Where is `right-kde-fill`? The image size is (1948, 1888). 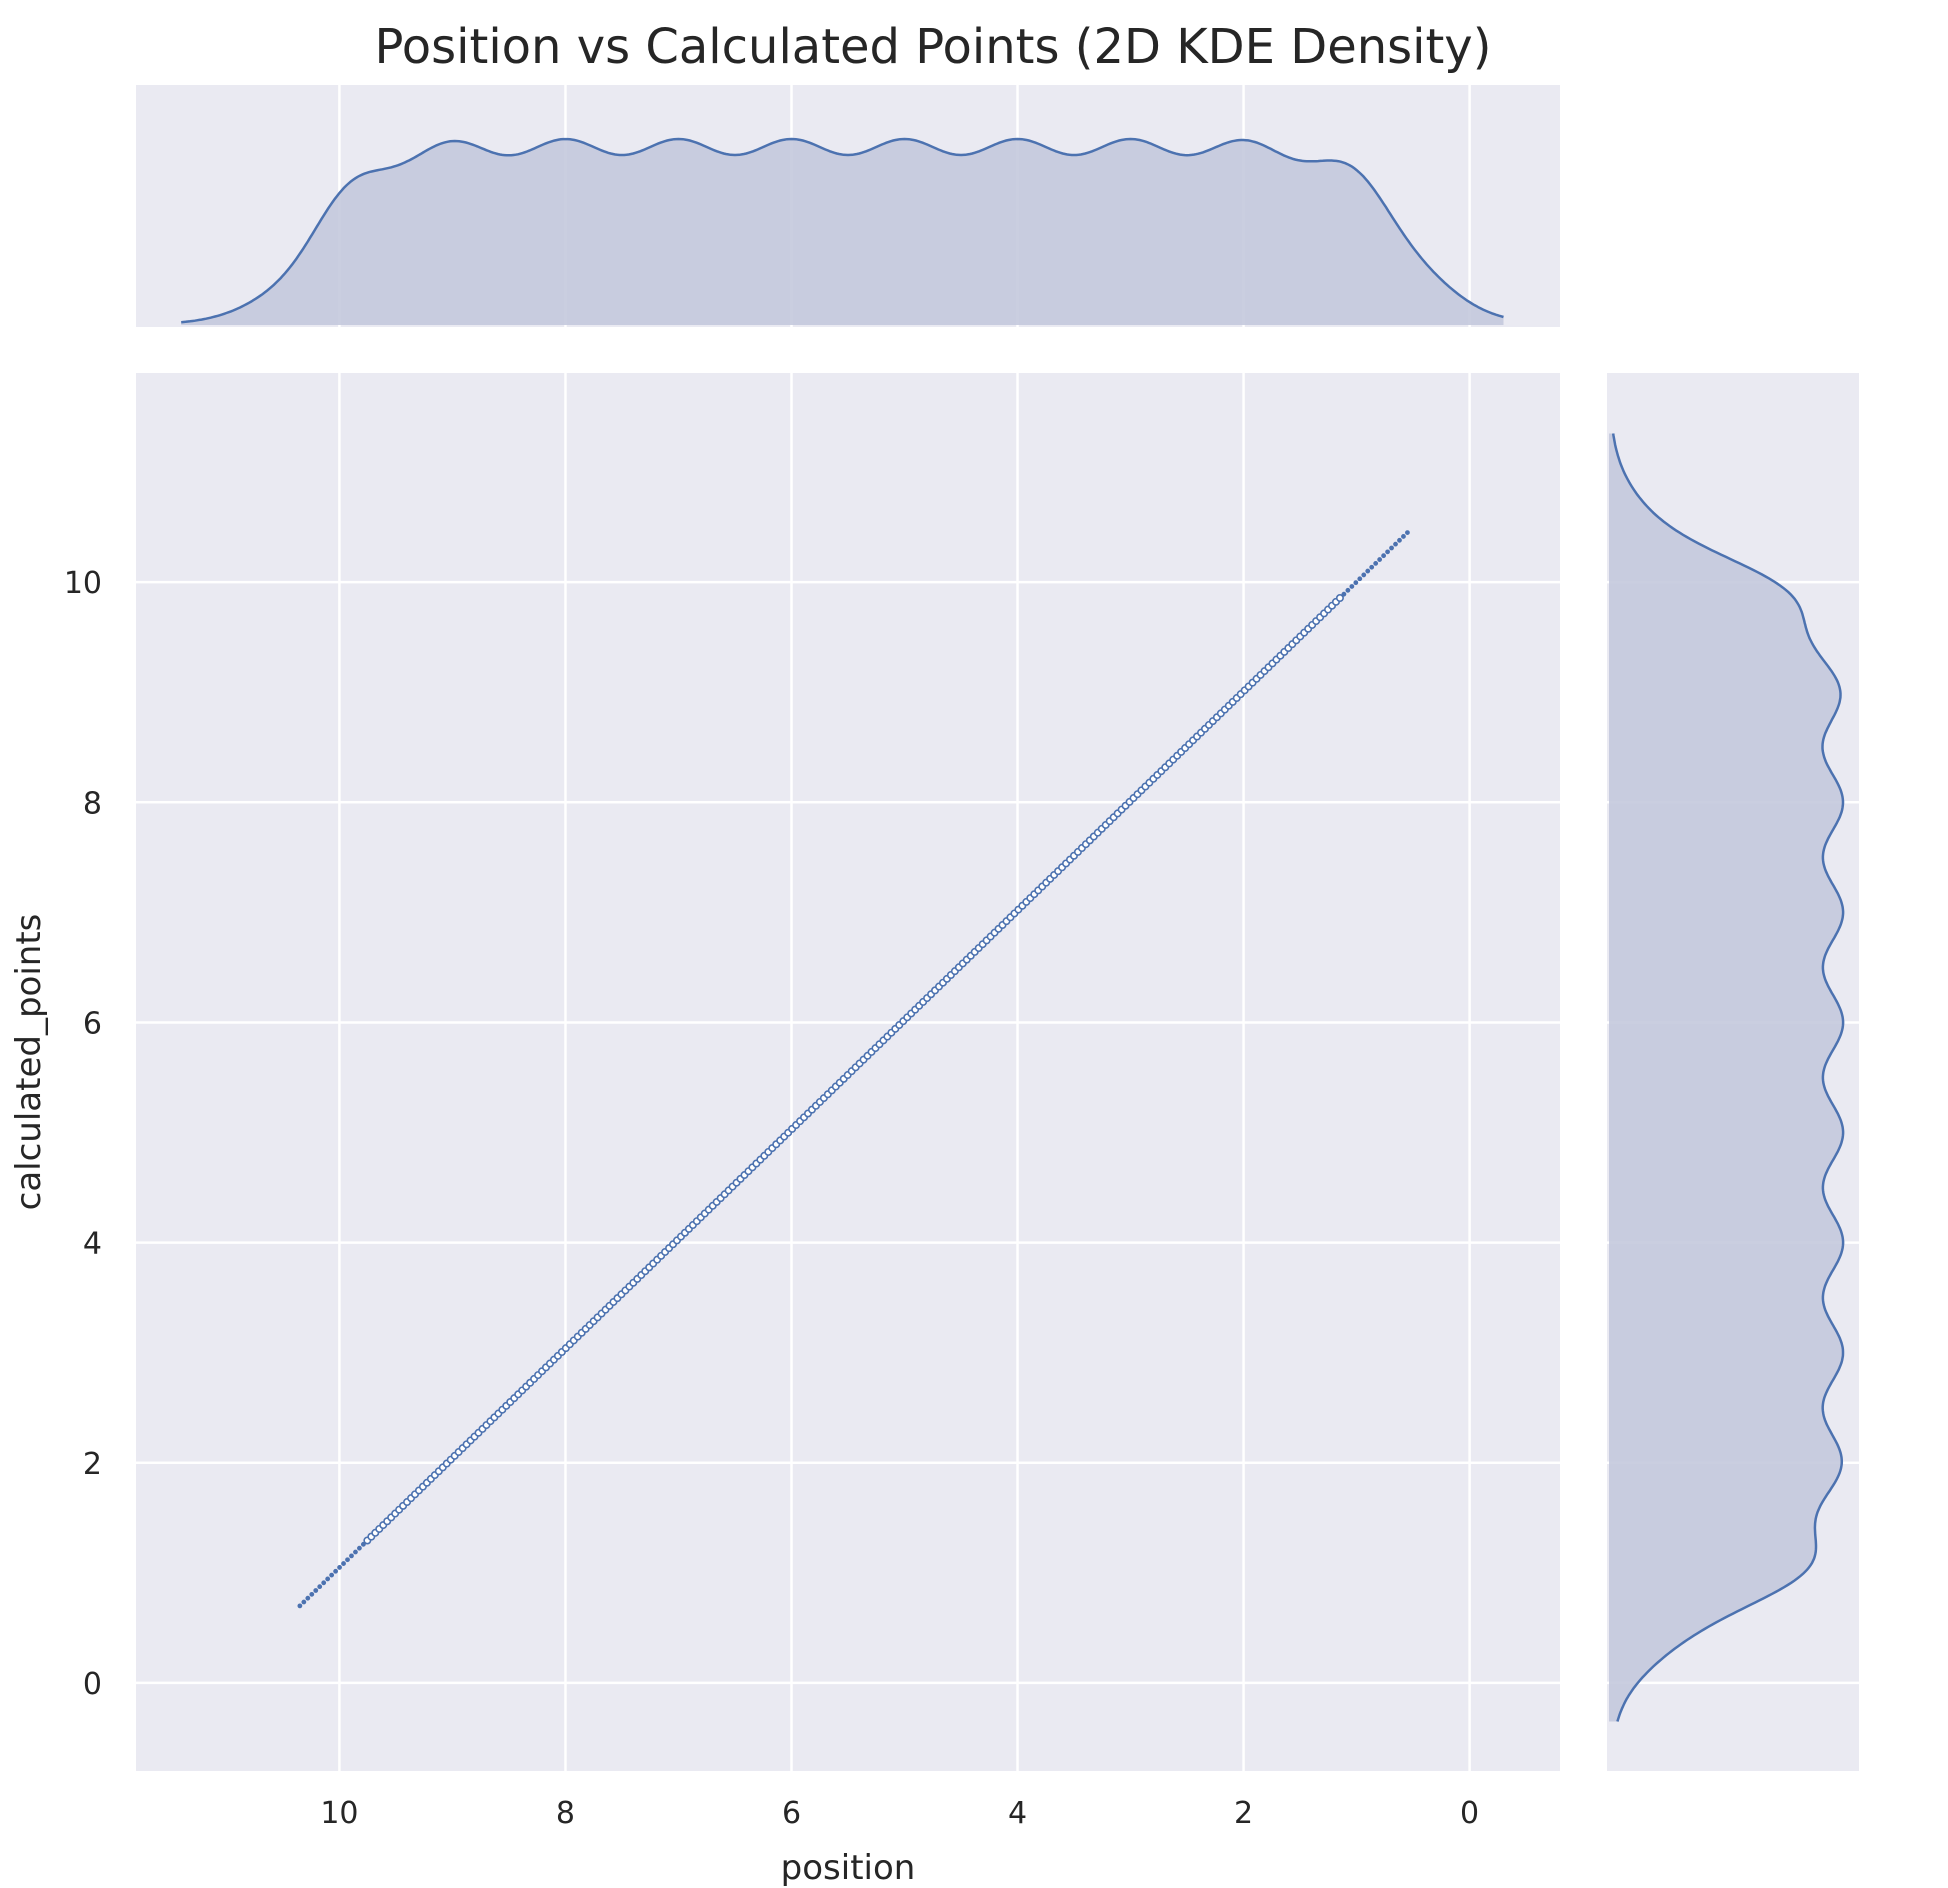
right-kde-fill is located at coordinates (1726, 1077).